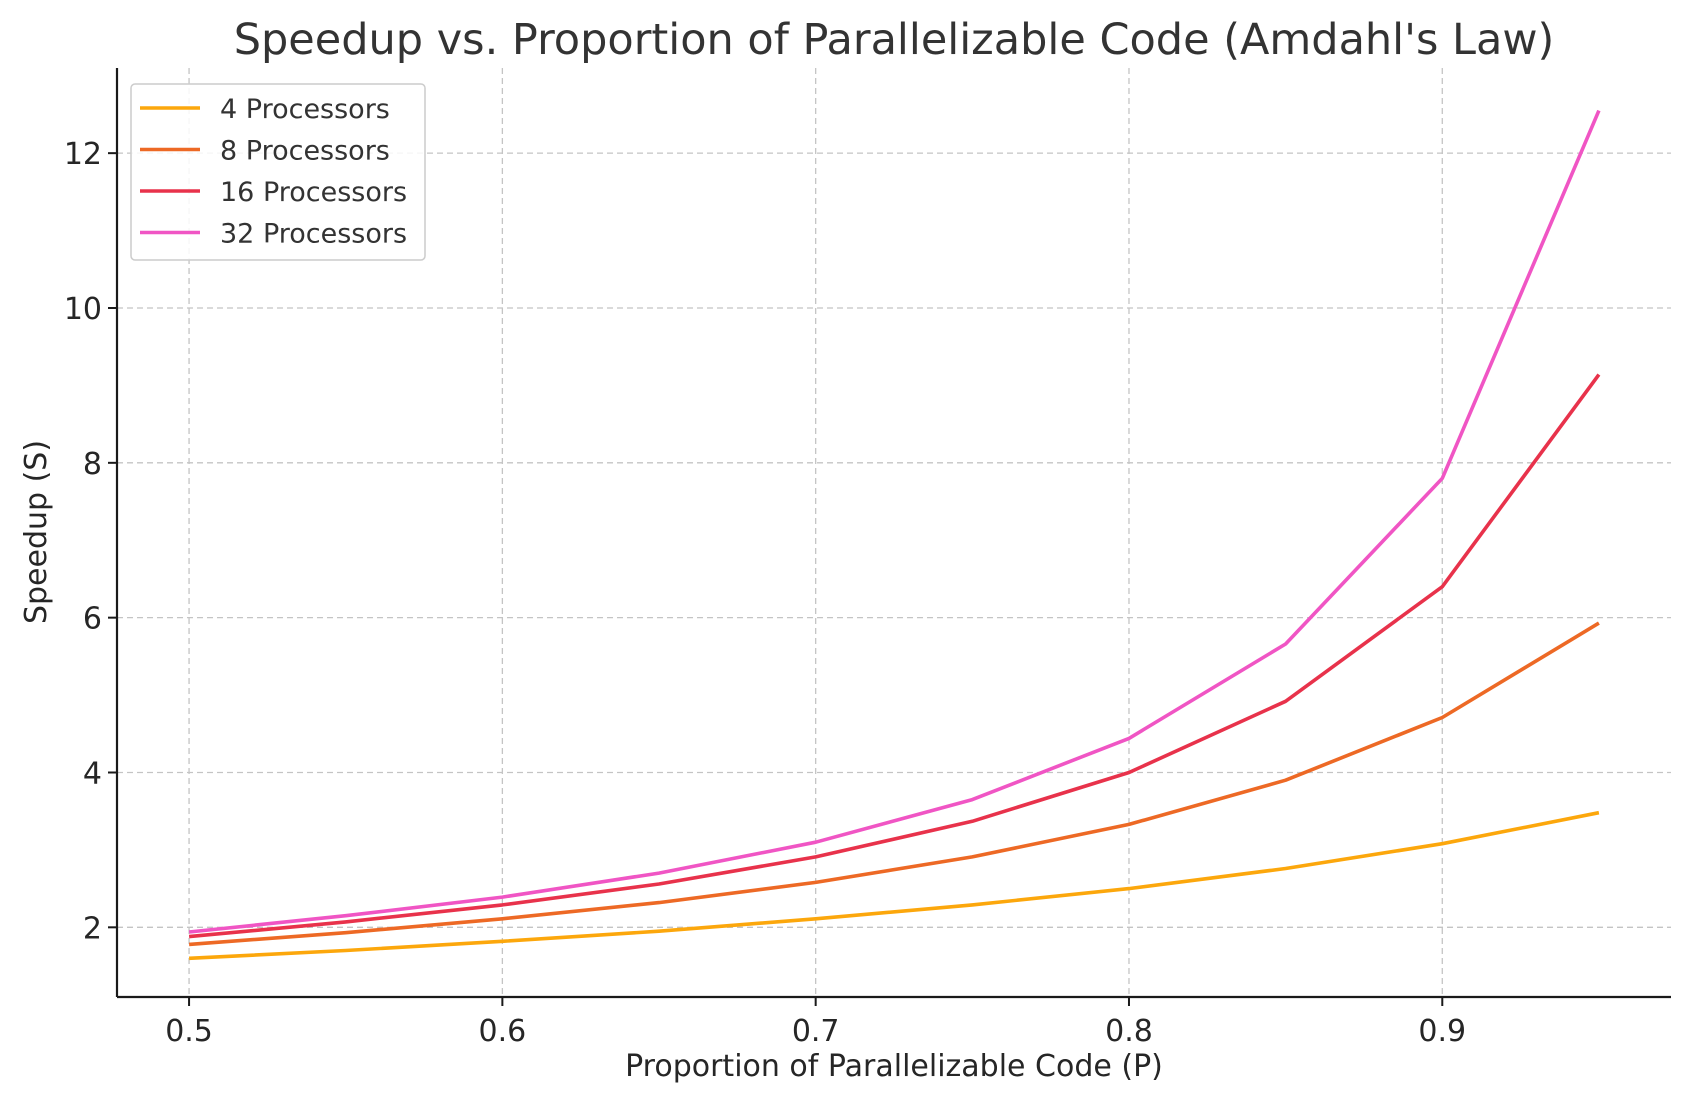 This screenshot has width=1686, height=1101. What do you see at coordinates (92, 619) in the screenshot?
I see `y-tick-label: 6` at bounding box center [92, 619].